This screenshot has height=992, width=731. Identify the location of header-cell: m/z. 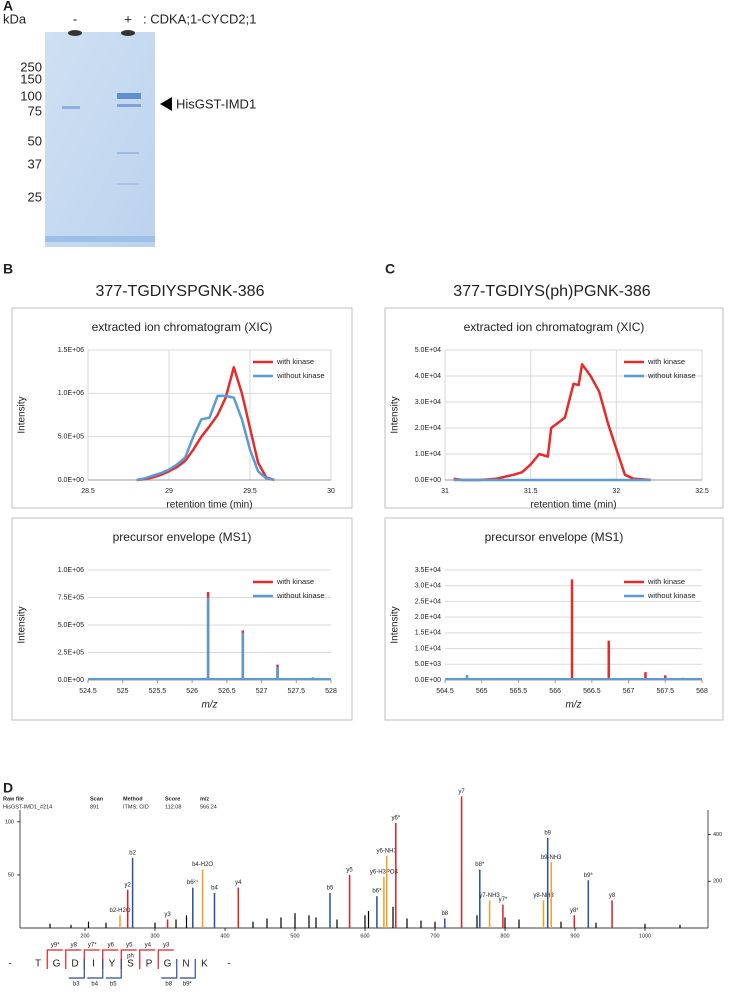
(204, 799).